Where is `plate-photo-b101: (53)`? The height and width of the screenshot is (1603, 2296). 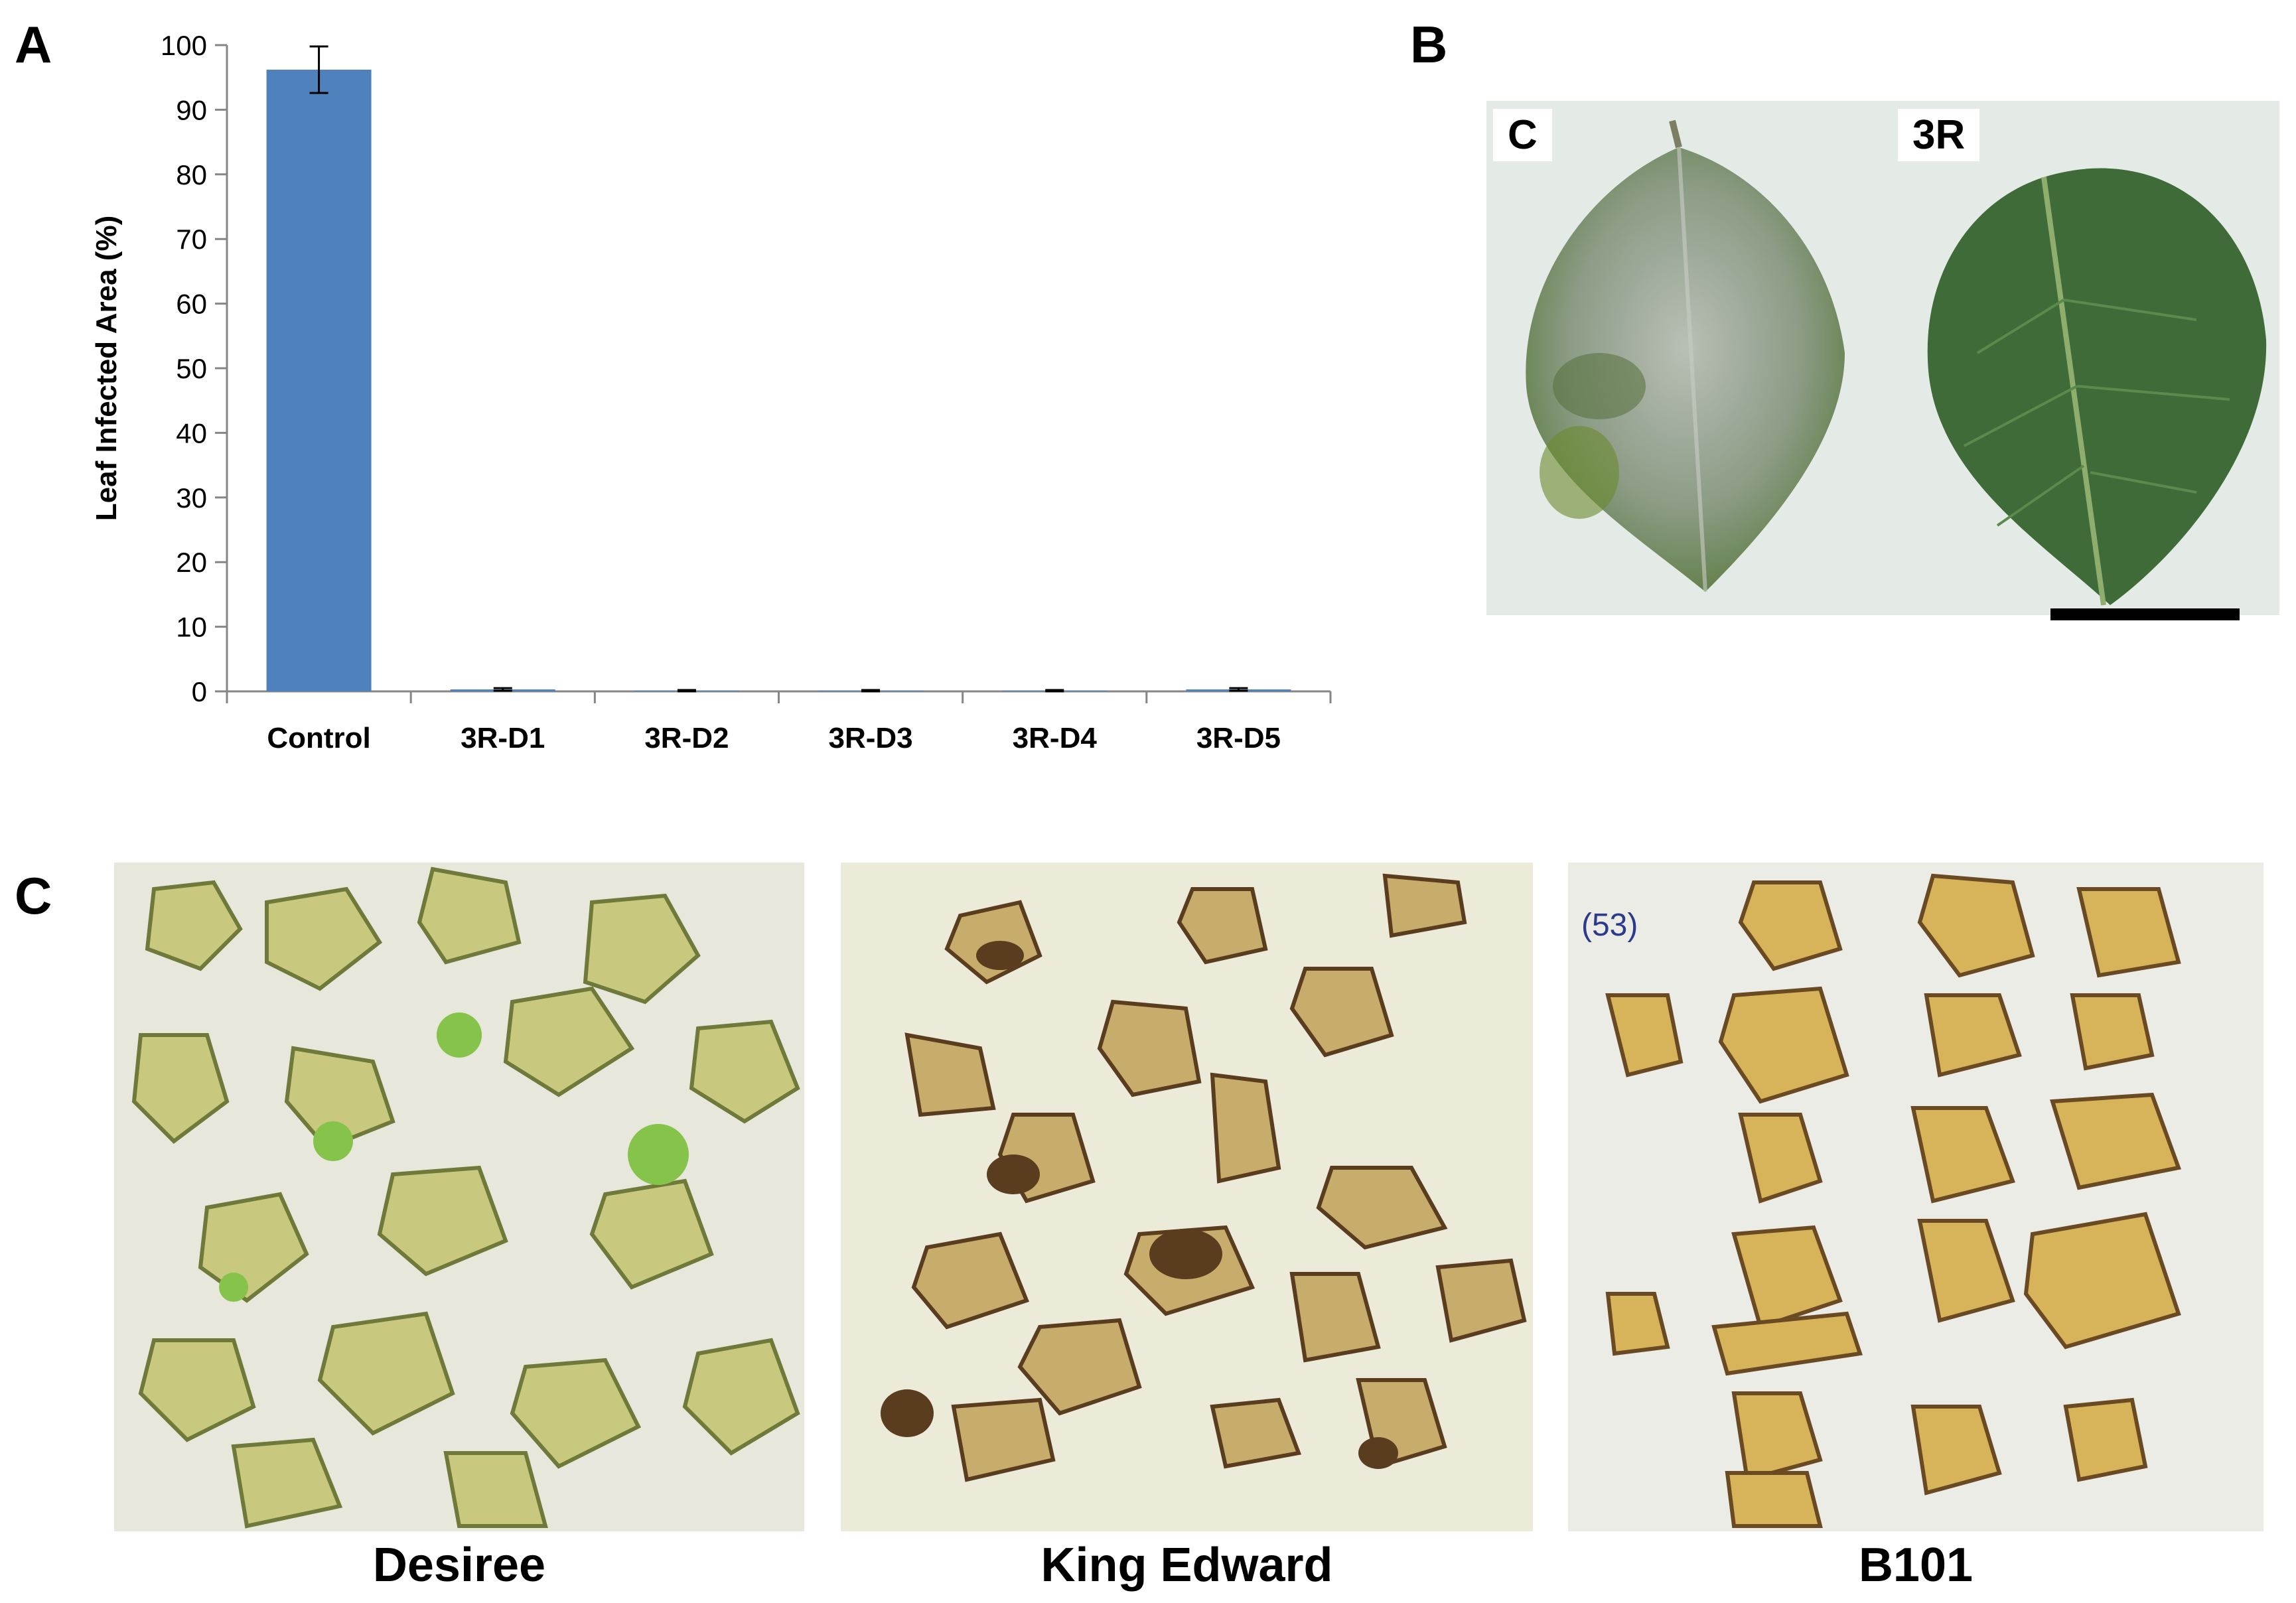 plate-photo-b101: (53) is located at coordinates (1915, 1197).